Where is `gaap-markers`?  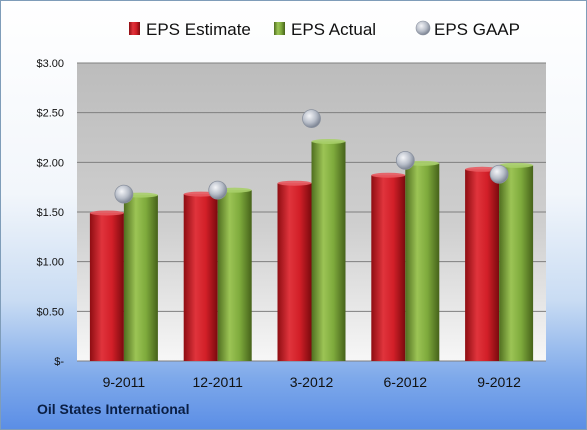
gaap-markers is located at coordinates (311, 156).